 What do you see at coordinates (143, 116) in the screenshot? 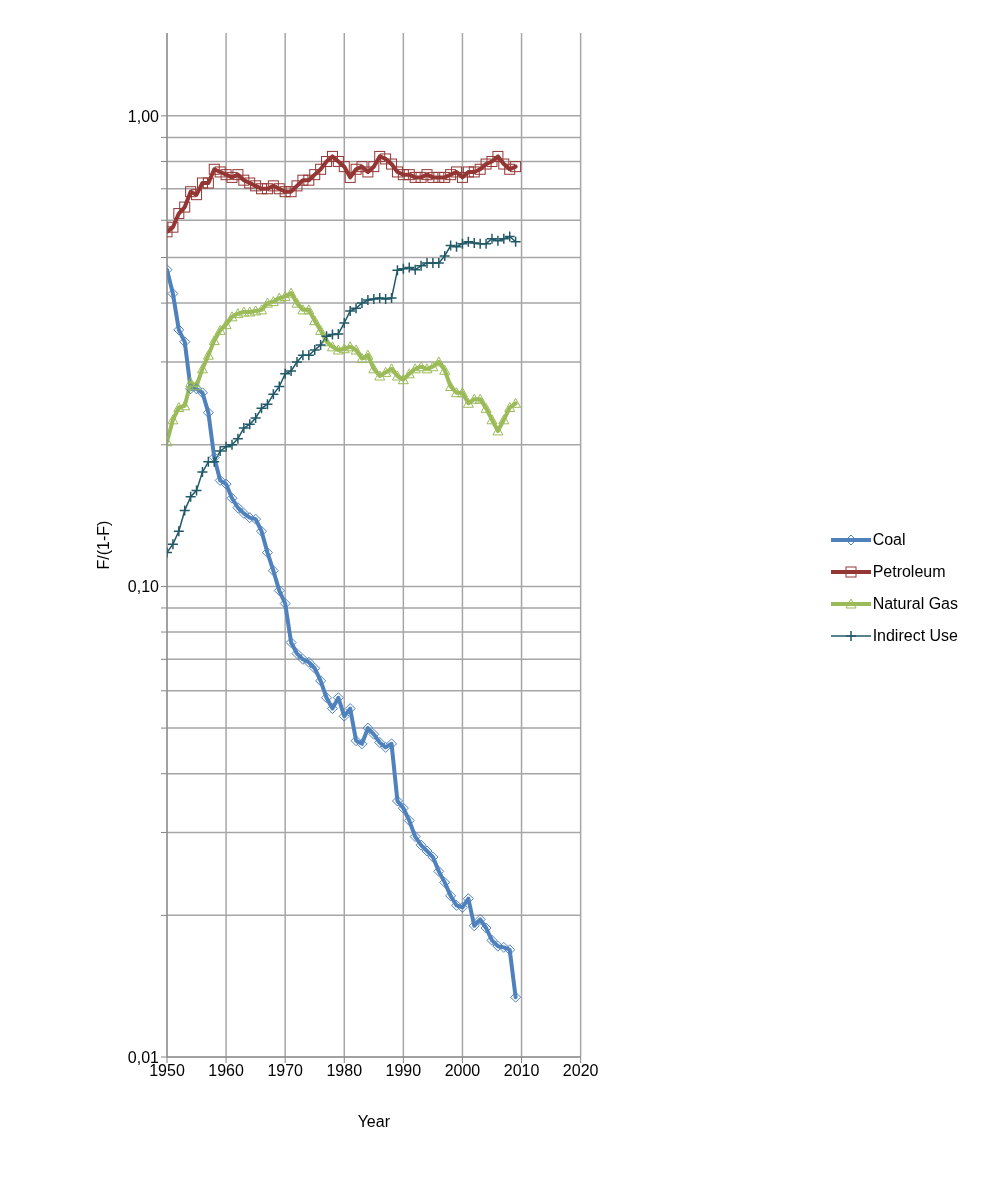
I see `y-tick-label: 1,00` at bounding box center [143, 116].